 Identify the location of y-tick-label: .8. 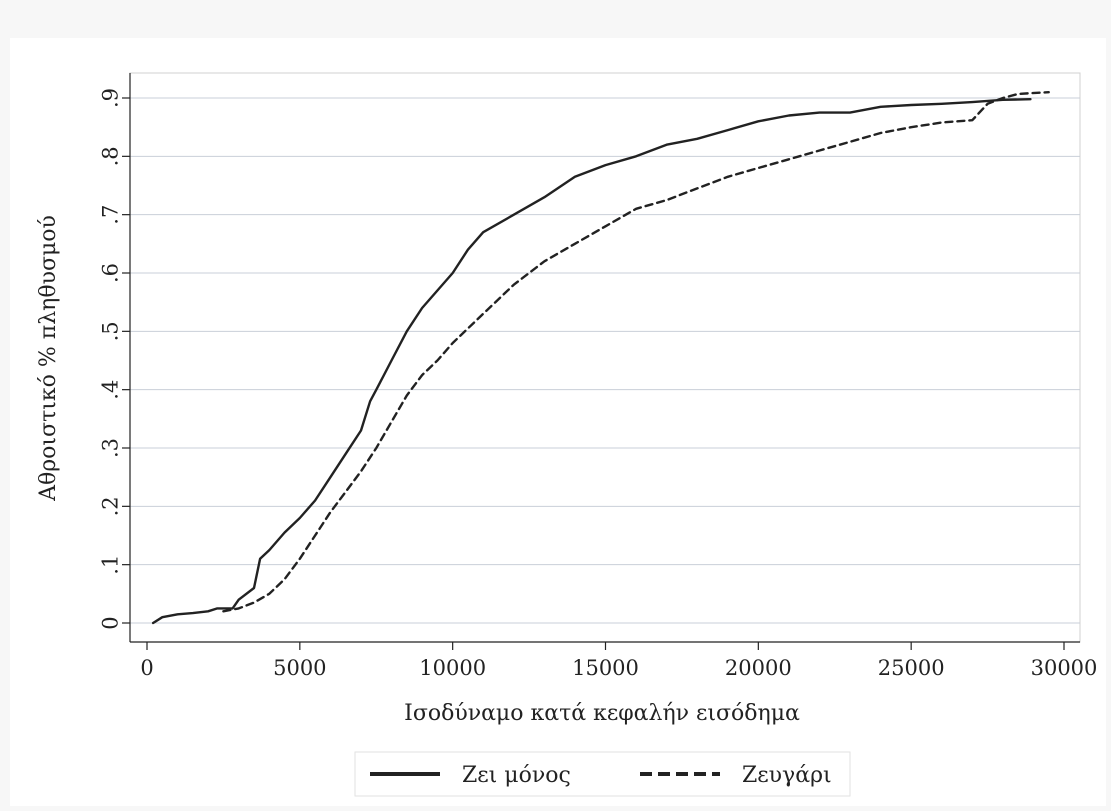
(110, 156).